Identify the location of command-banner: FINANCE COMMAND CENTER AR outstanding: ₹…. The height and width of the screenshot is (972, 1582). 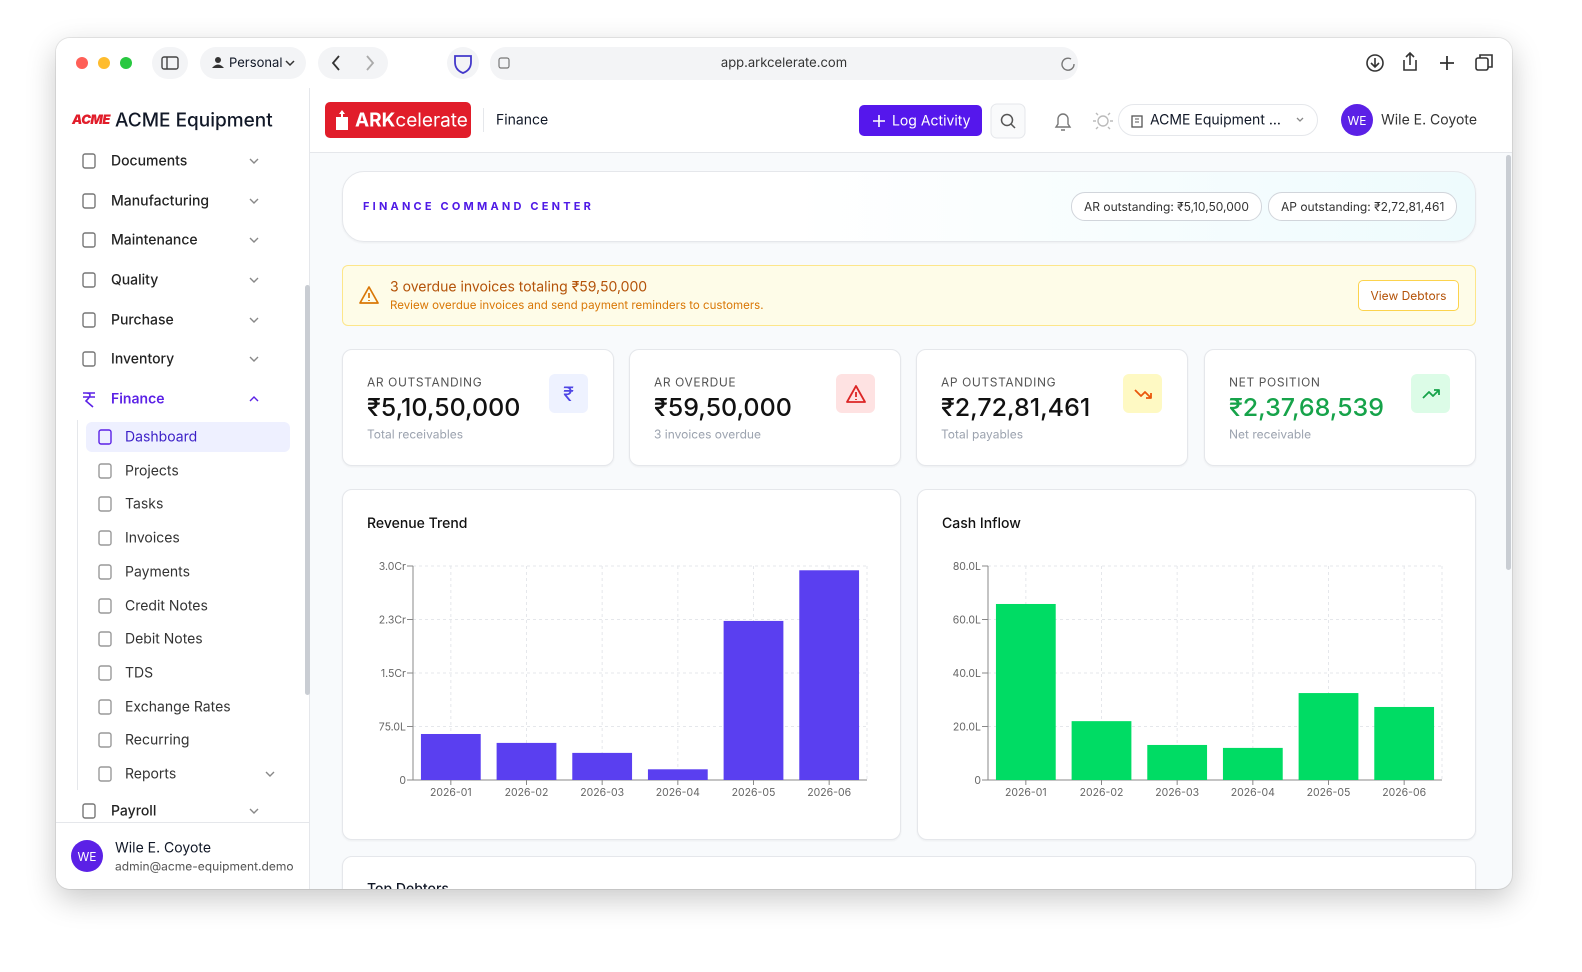
(909, 206).